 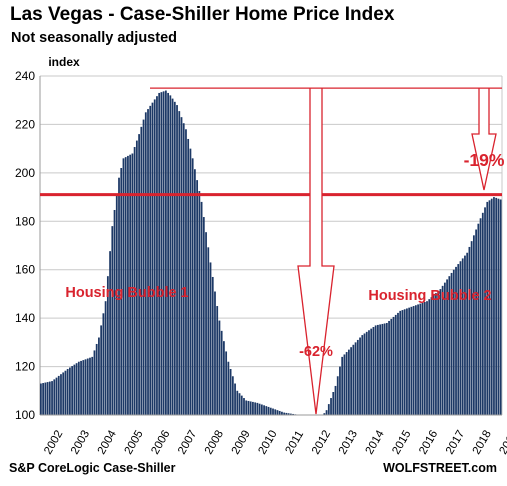 What do you see at coordinates (321, 442) in the screenshot?
I see `x-tick-label: 2012` at bounding box center [321, 442].